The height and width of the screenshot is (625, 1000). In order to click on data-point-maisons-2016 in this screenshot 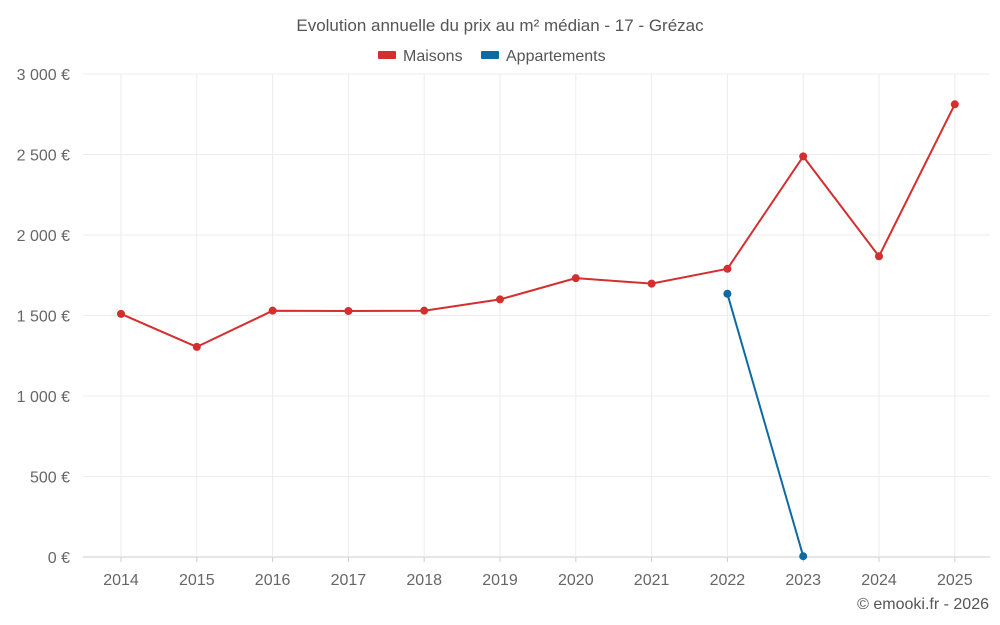, I will do `click(272, 310)`.